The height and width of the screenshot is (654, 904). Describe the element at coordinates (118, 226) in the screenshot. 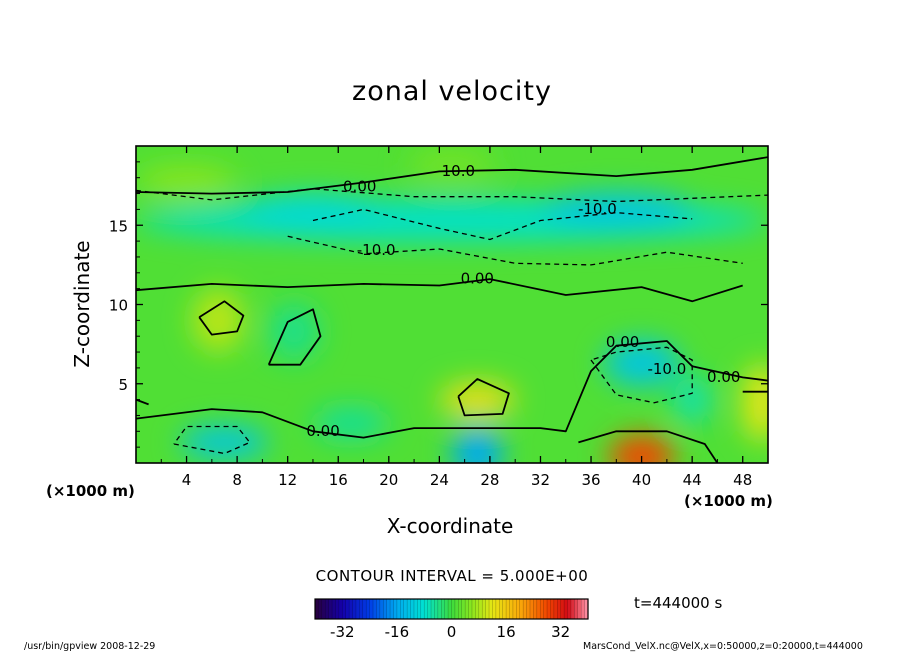

I see `y-tick-label: 15` at that location.